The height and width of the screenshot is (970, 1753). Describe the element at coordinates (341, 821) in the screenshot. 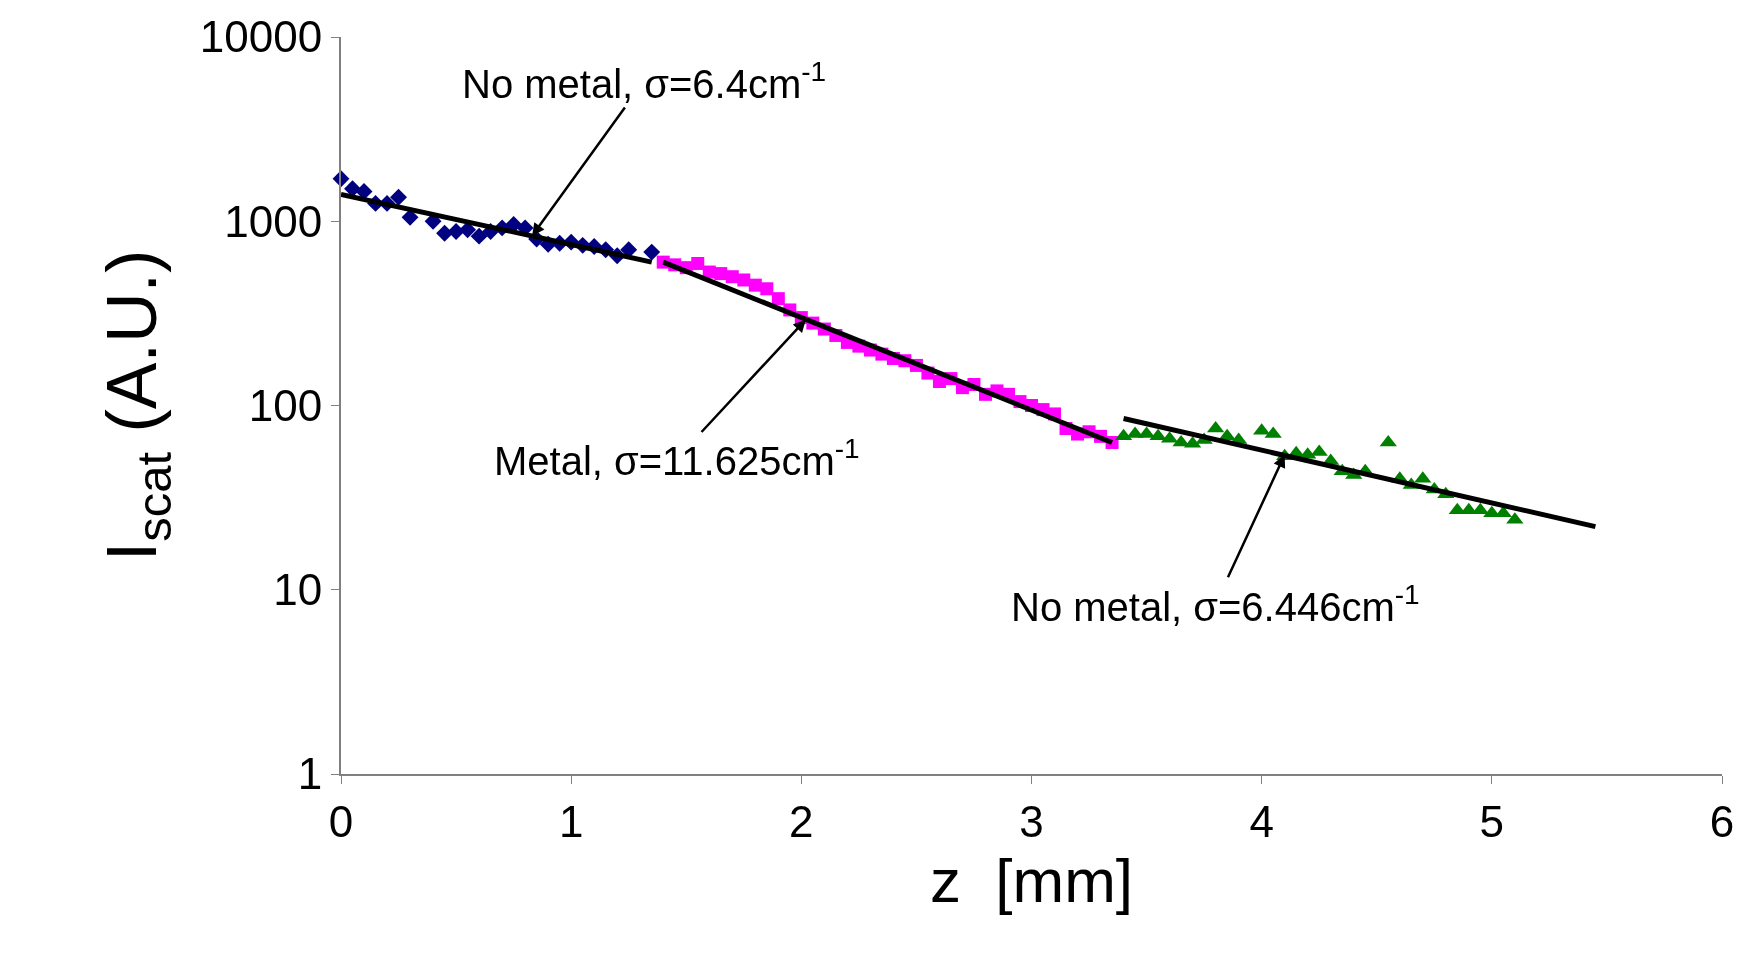

I see `x-tick-label: 0` at that location.